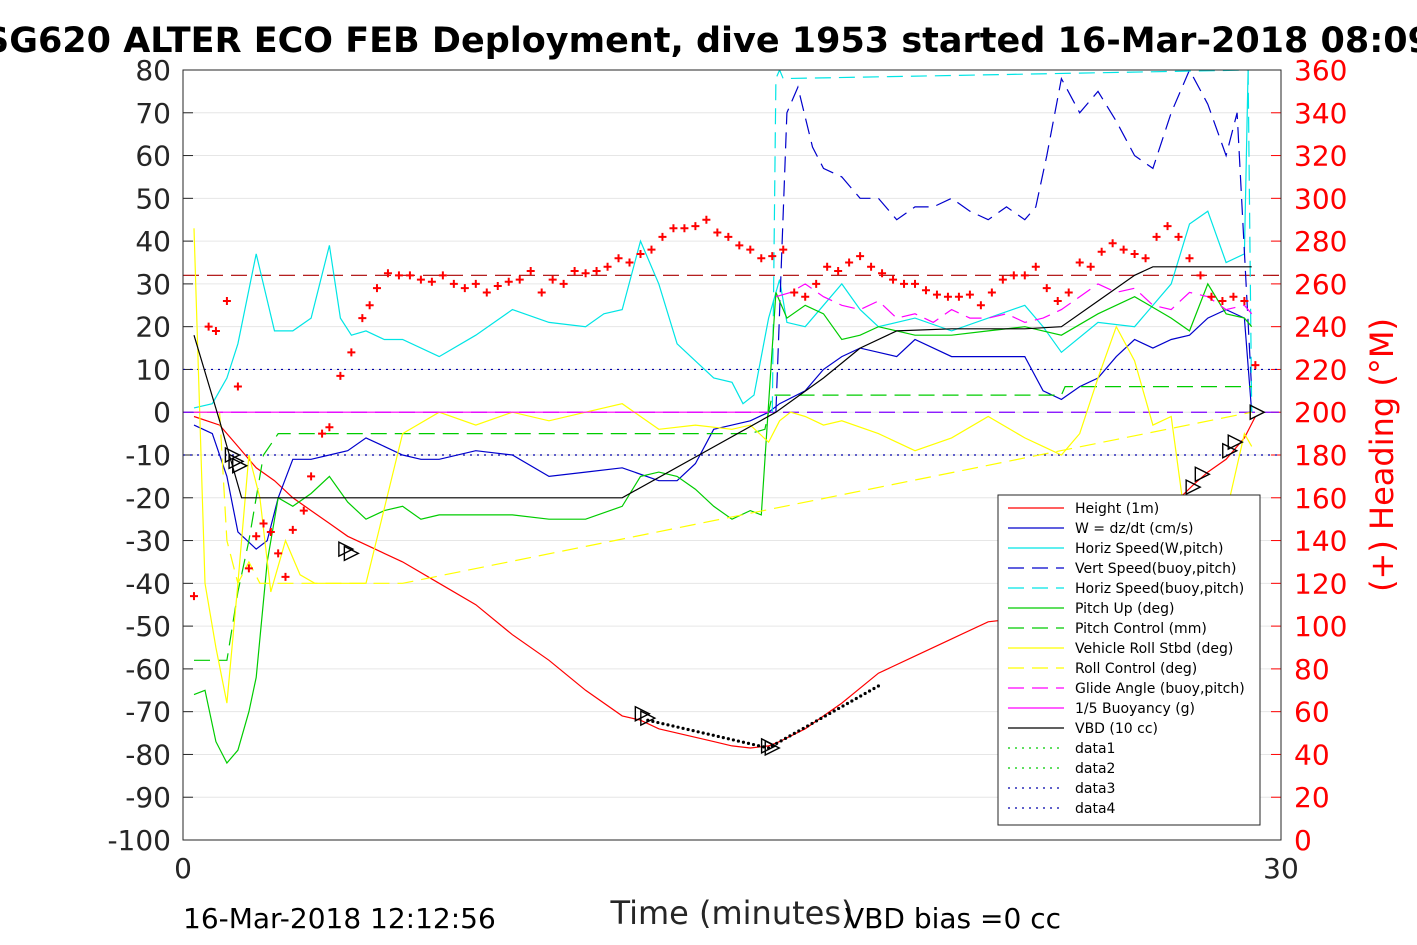  Describe the element at coordinates (1320, 156) in the screenshot. I see `right-tick-label: 320` at that location.